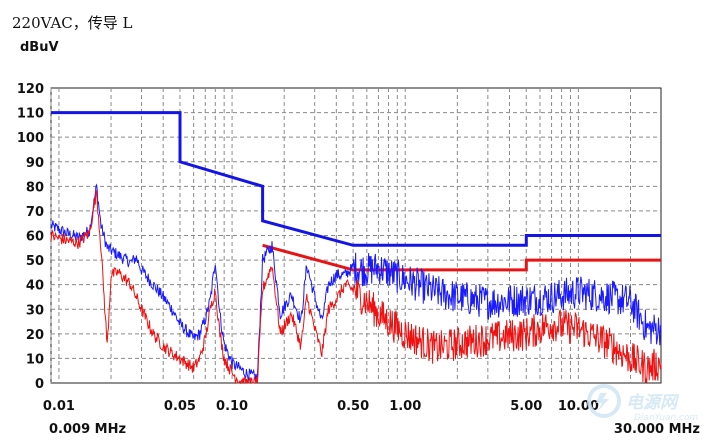 The height and width of the screenshot is (441, 720). I want to click on y-tick-label: 90, so click(35, 163).